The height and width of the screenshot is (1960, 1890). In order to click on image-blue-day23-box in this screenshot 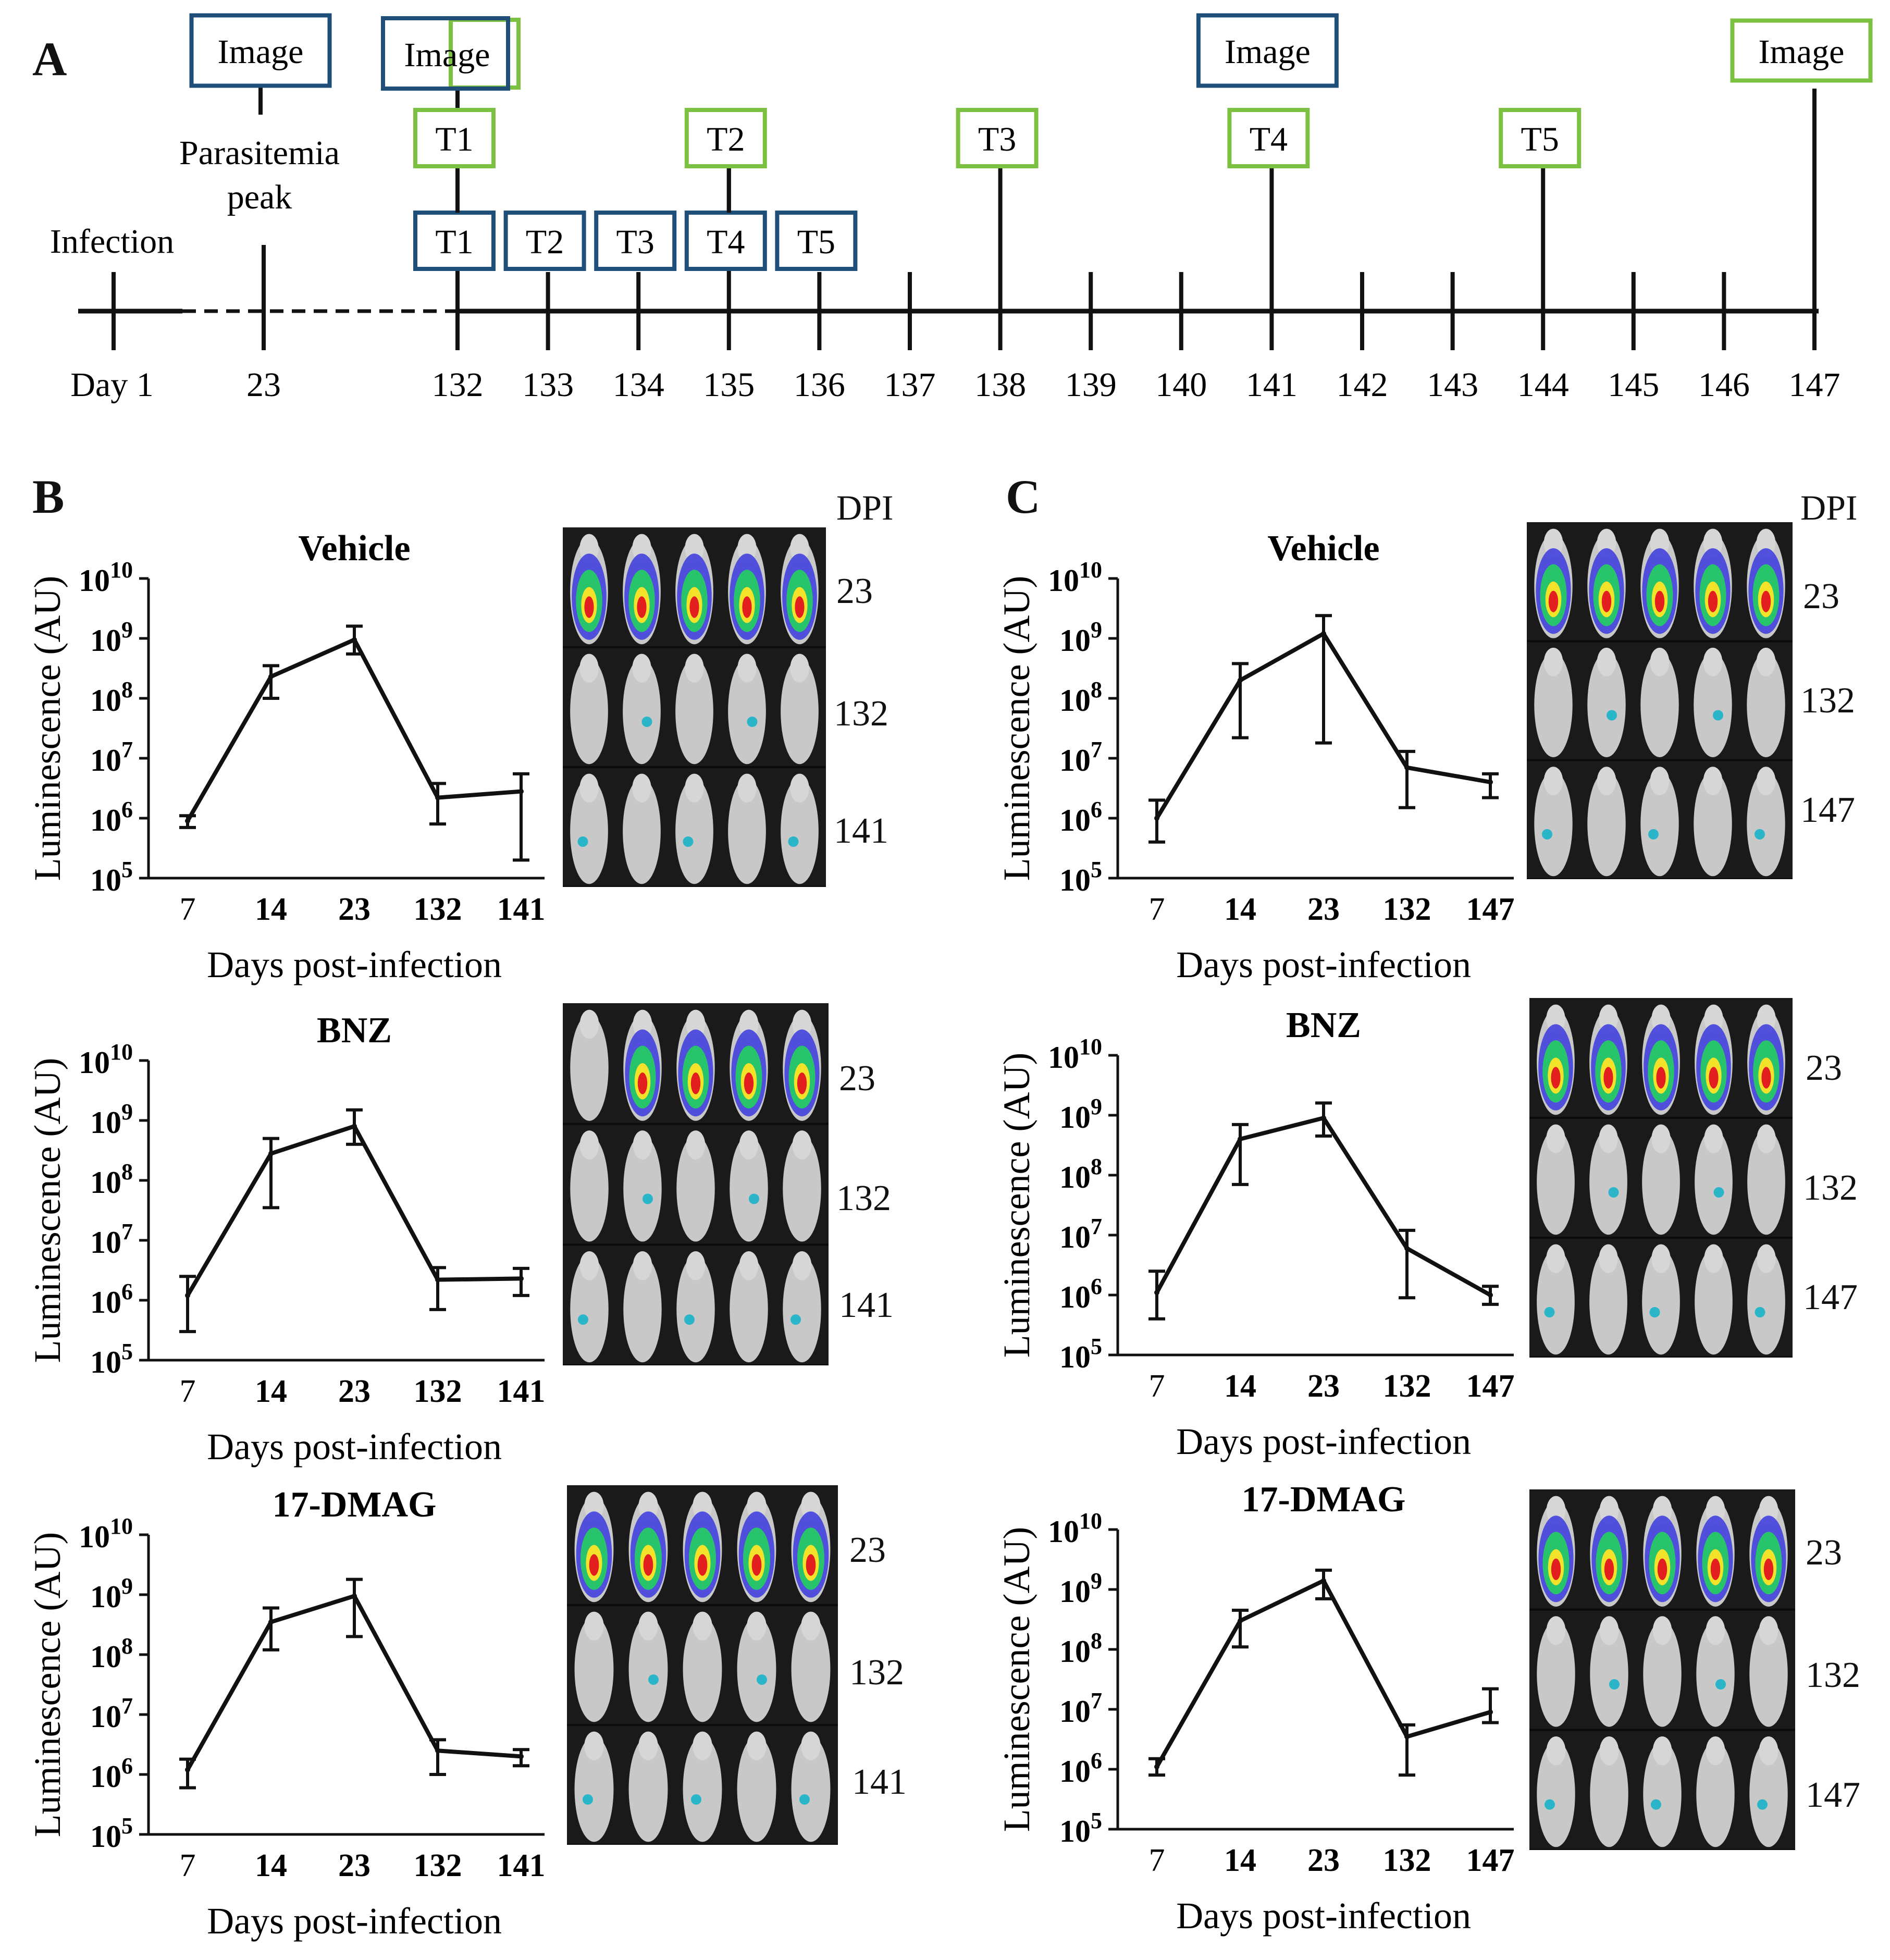, I will do `click(261, 50)`.